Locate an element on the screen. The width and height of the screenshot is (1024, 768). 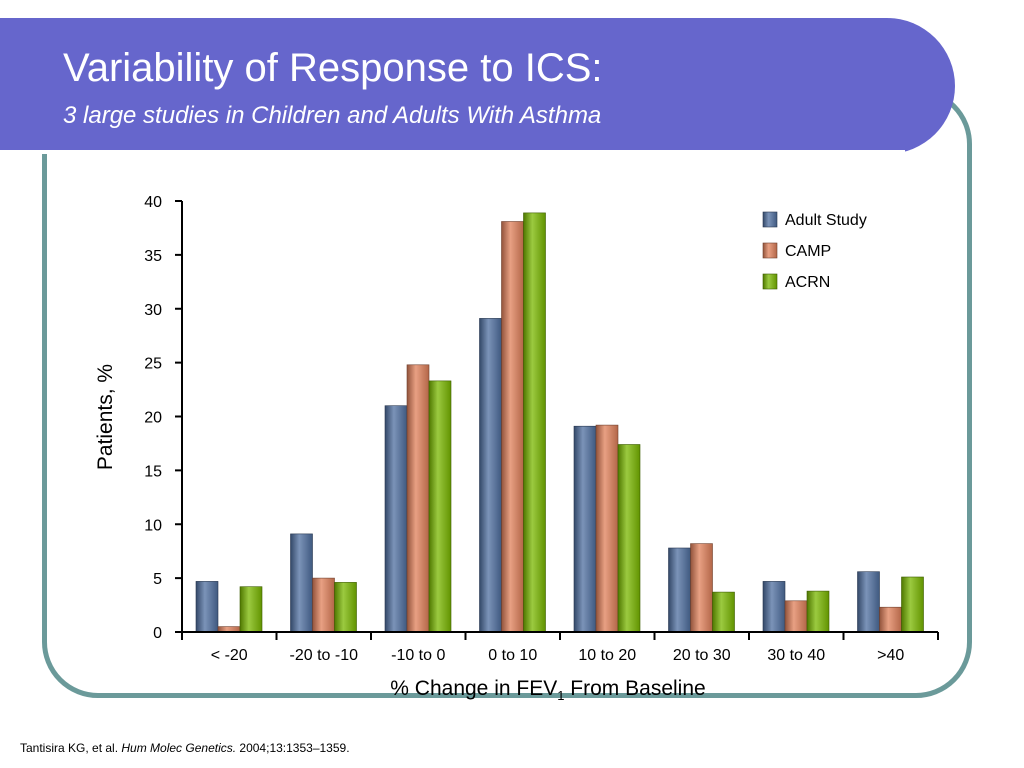
x-tick-label: < -20 is located at coordinates (229, 655).